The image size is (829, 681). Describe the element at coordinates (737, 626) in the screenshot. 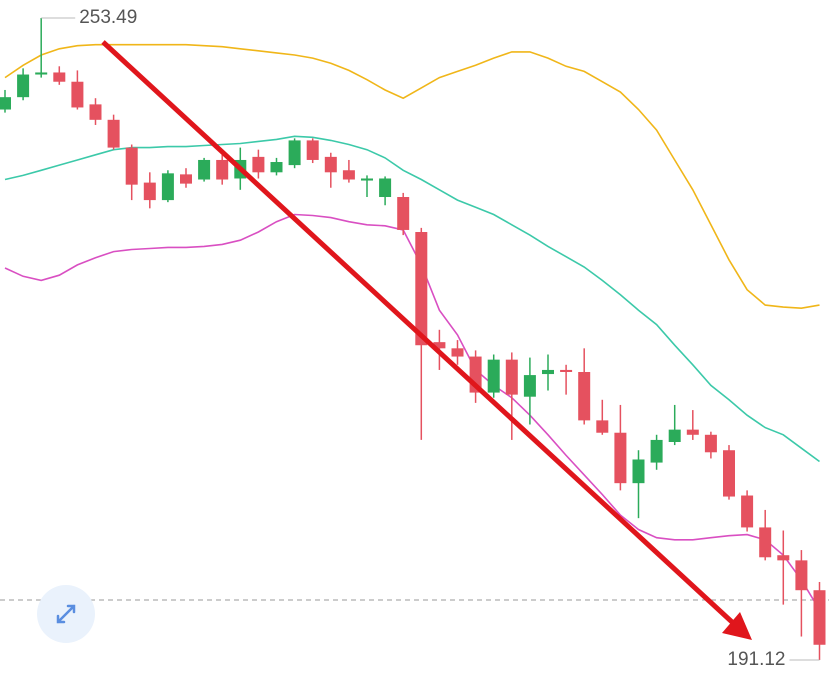

I see `arrow-head` at that location.